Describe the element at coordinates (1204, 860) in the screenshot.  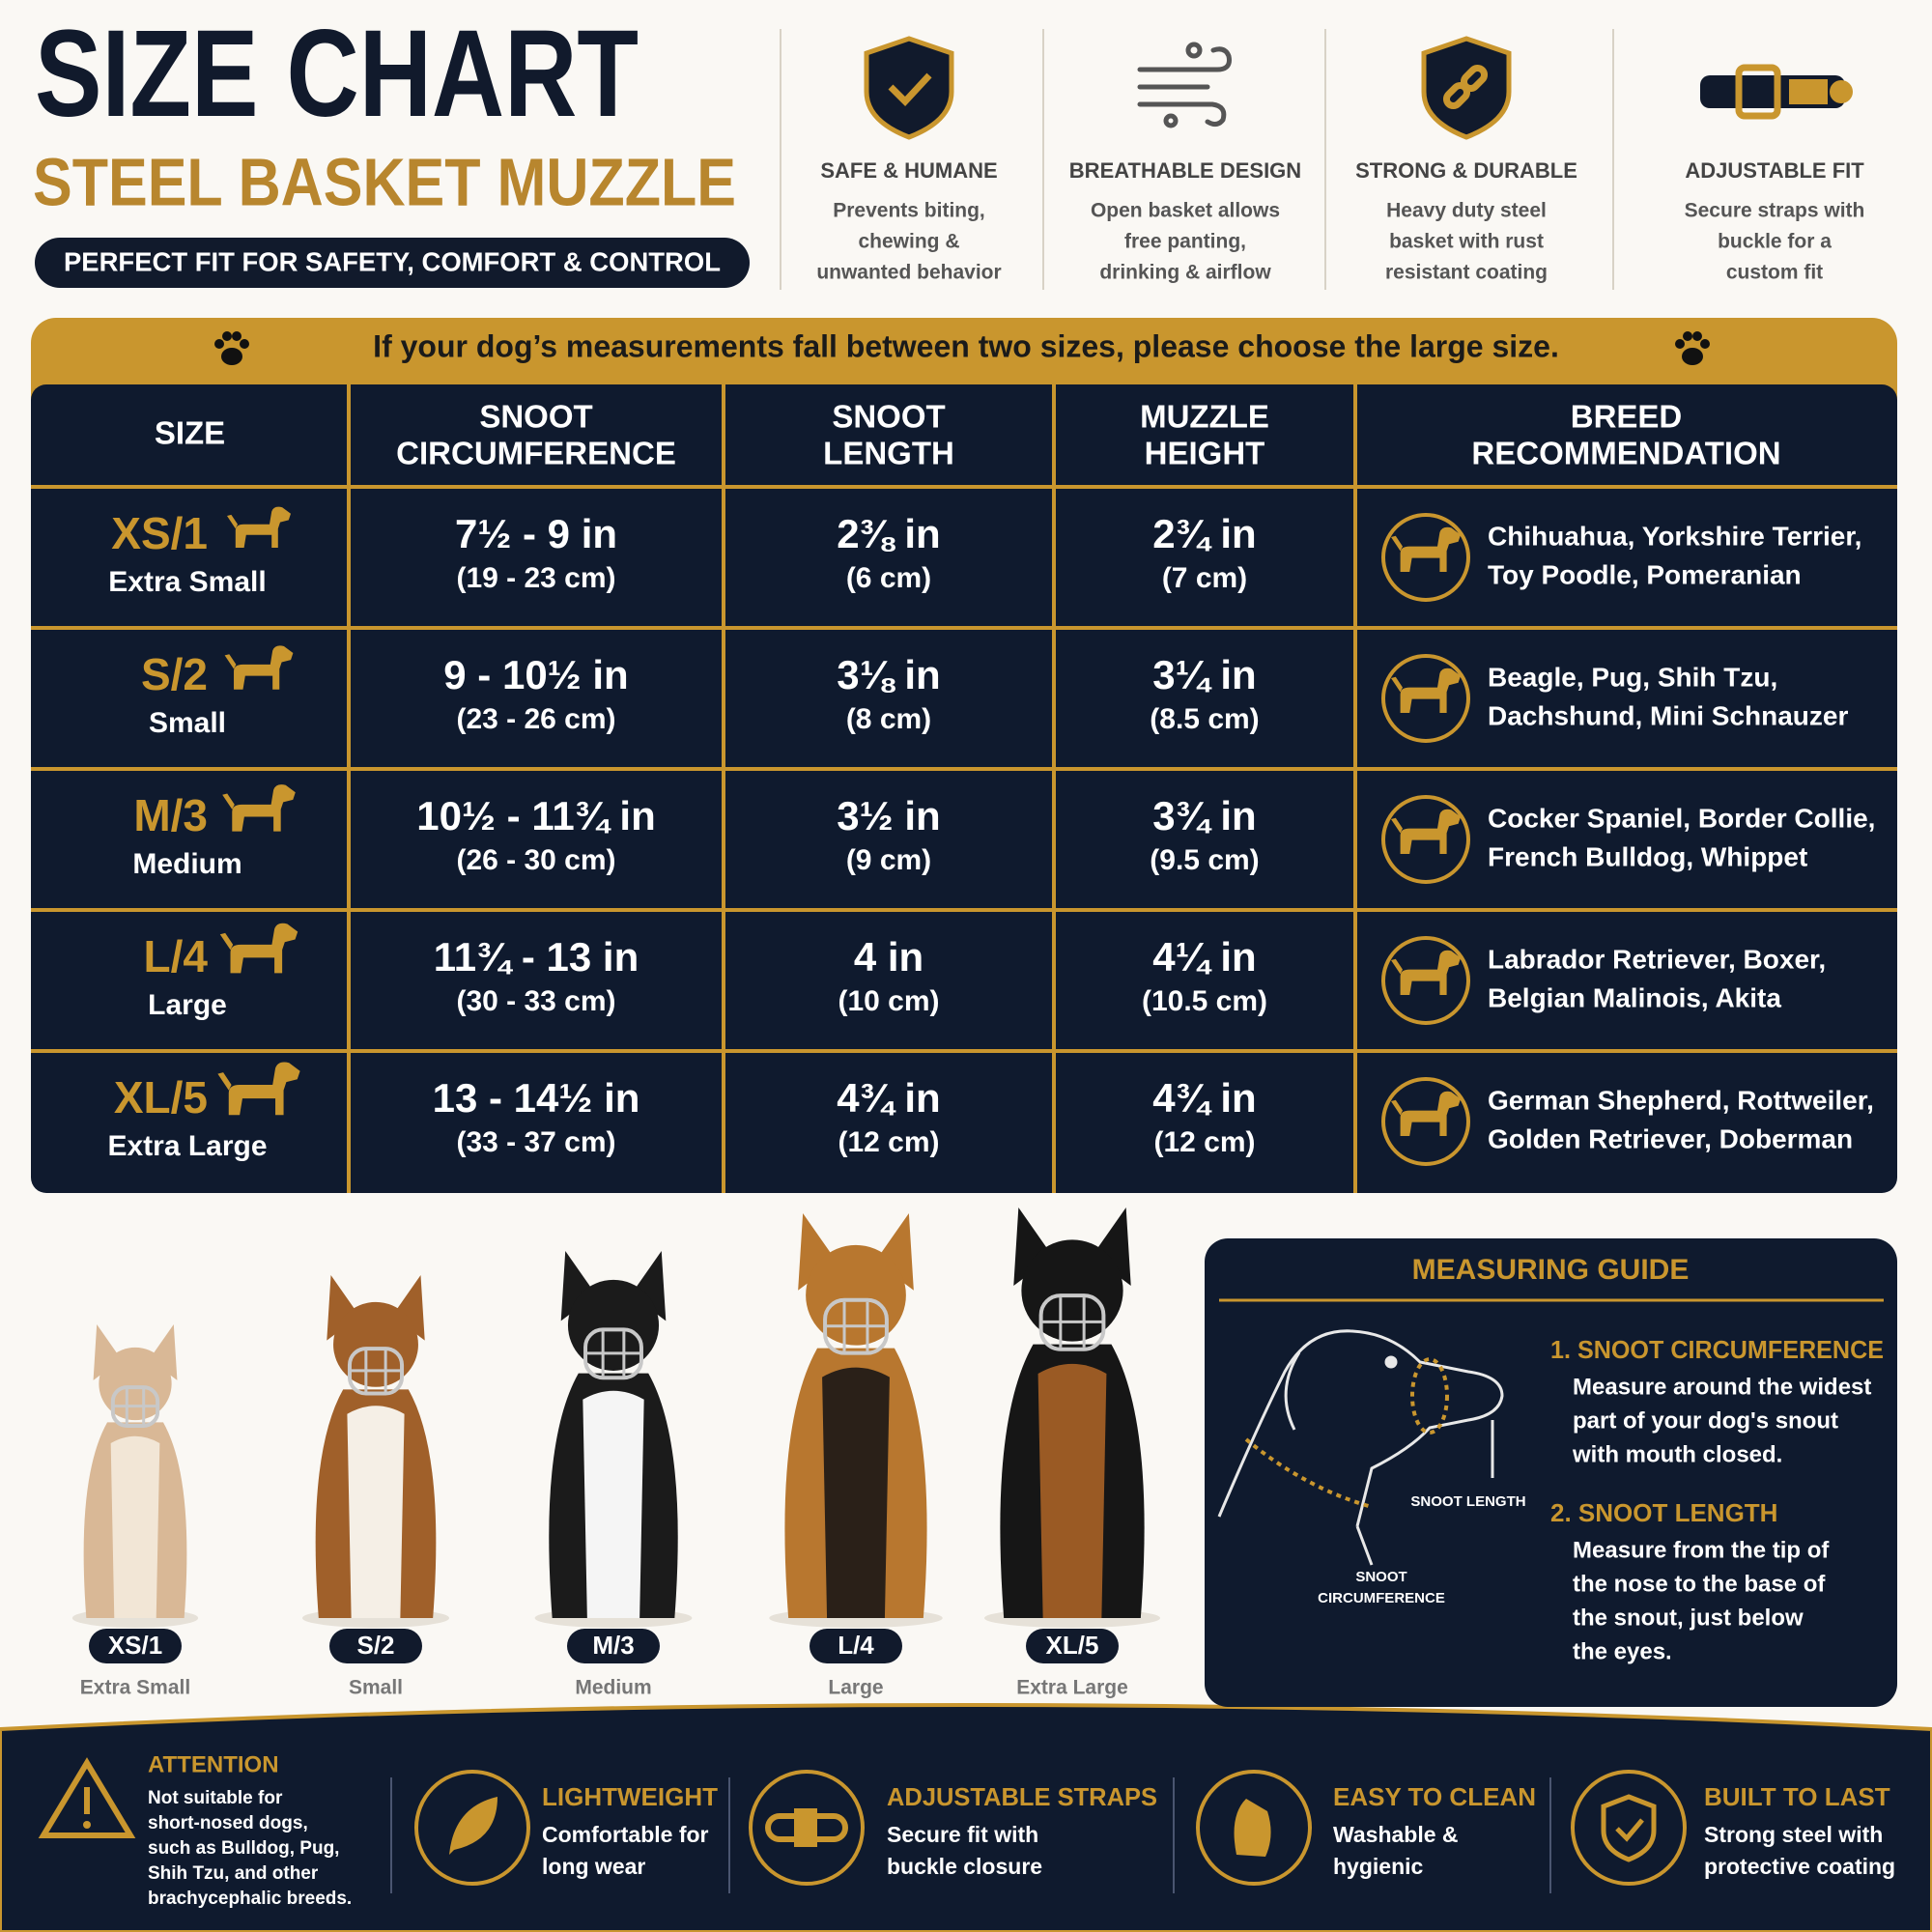
I see `measure-cm: (9.5 cm)` at that location.